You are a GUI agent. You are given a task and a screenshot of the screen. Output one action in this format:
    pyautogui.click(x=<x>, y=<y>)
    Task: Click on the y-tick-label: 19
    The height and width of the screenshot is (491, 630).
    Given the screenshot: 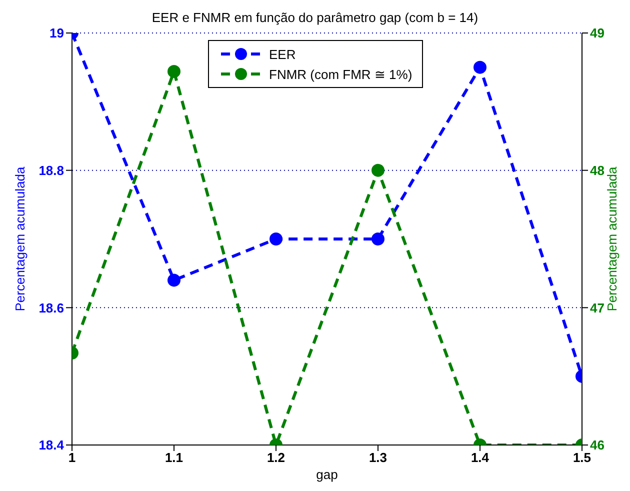 What is the action you would take?
    pyautogui.click(x=57, y=33)
    